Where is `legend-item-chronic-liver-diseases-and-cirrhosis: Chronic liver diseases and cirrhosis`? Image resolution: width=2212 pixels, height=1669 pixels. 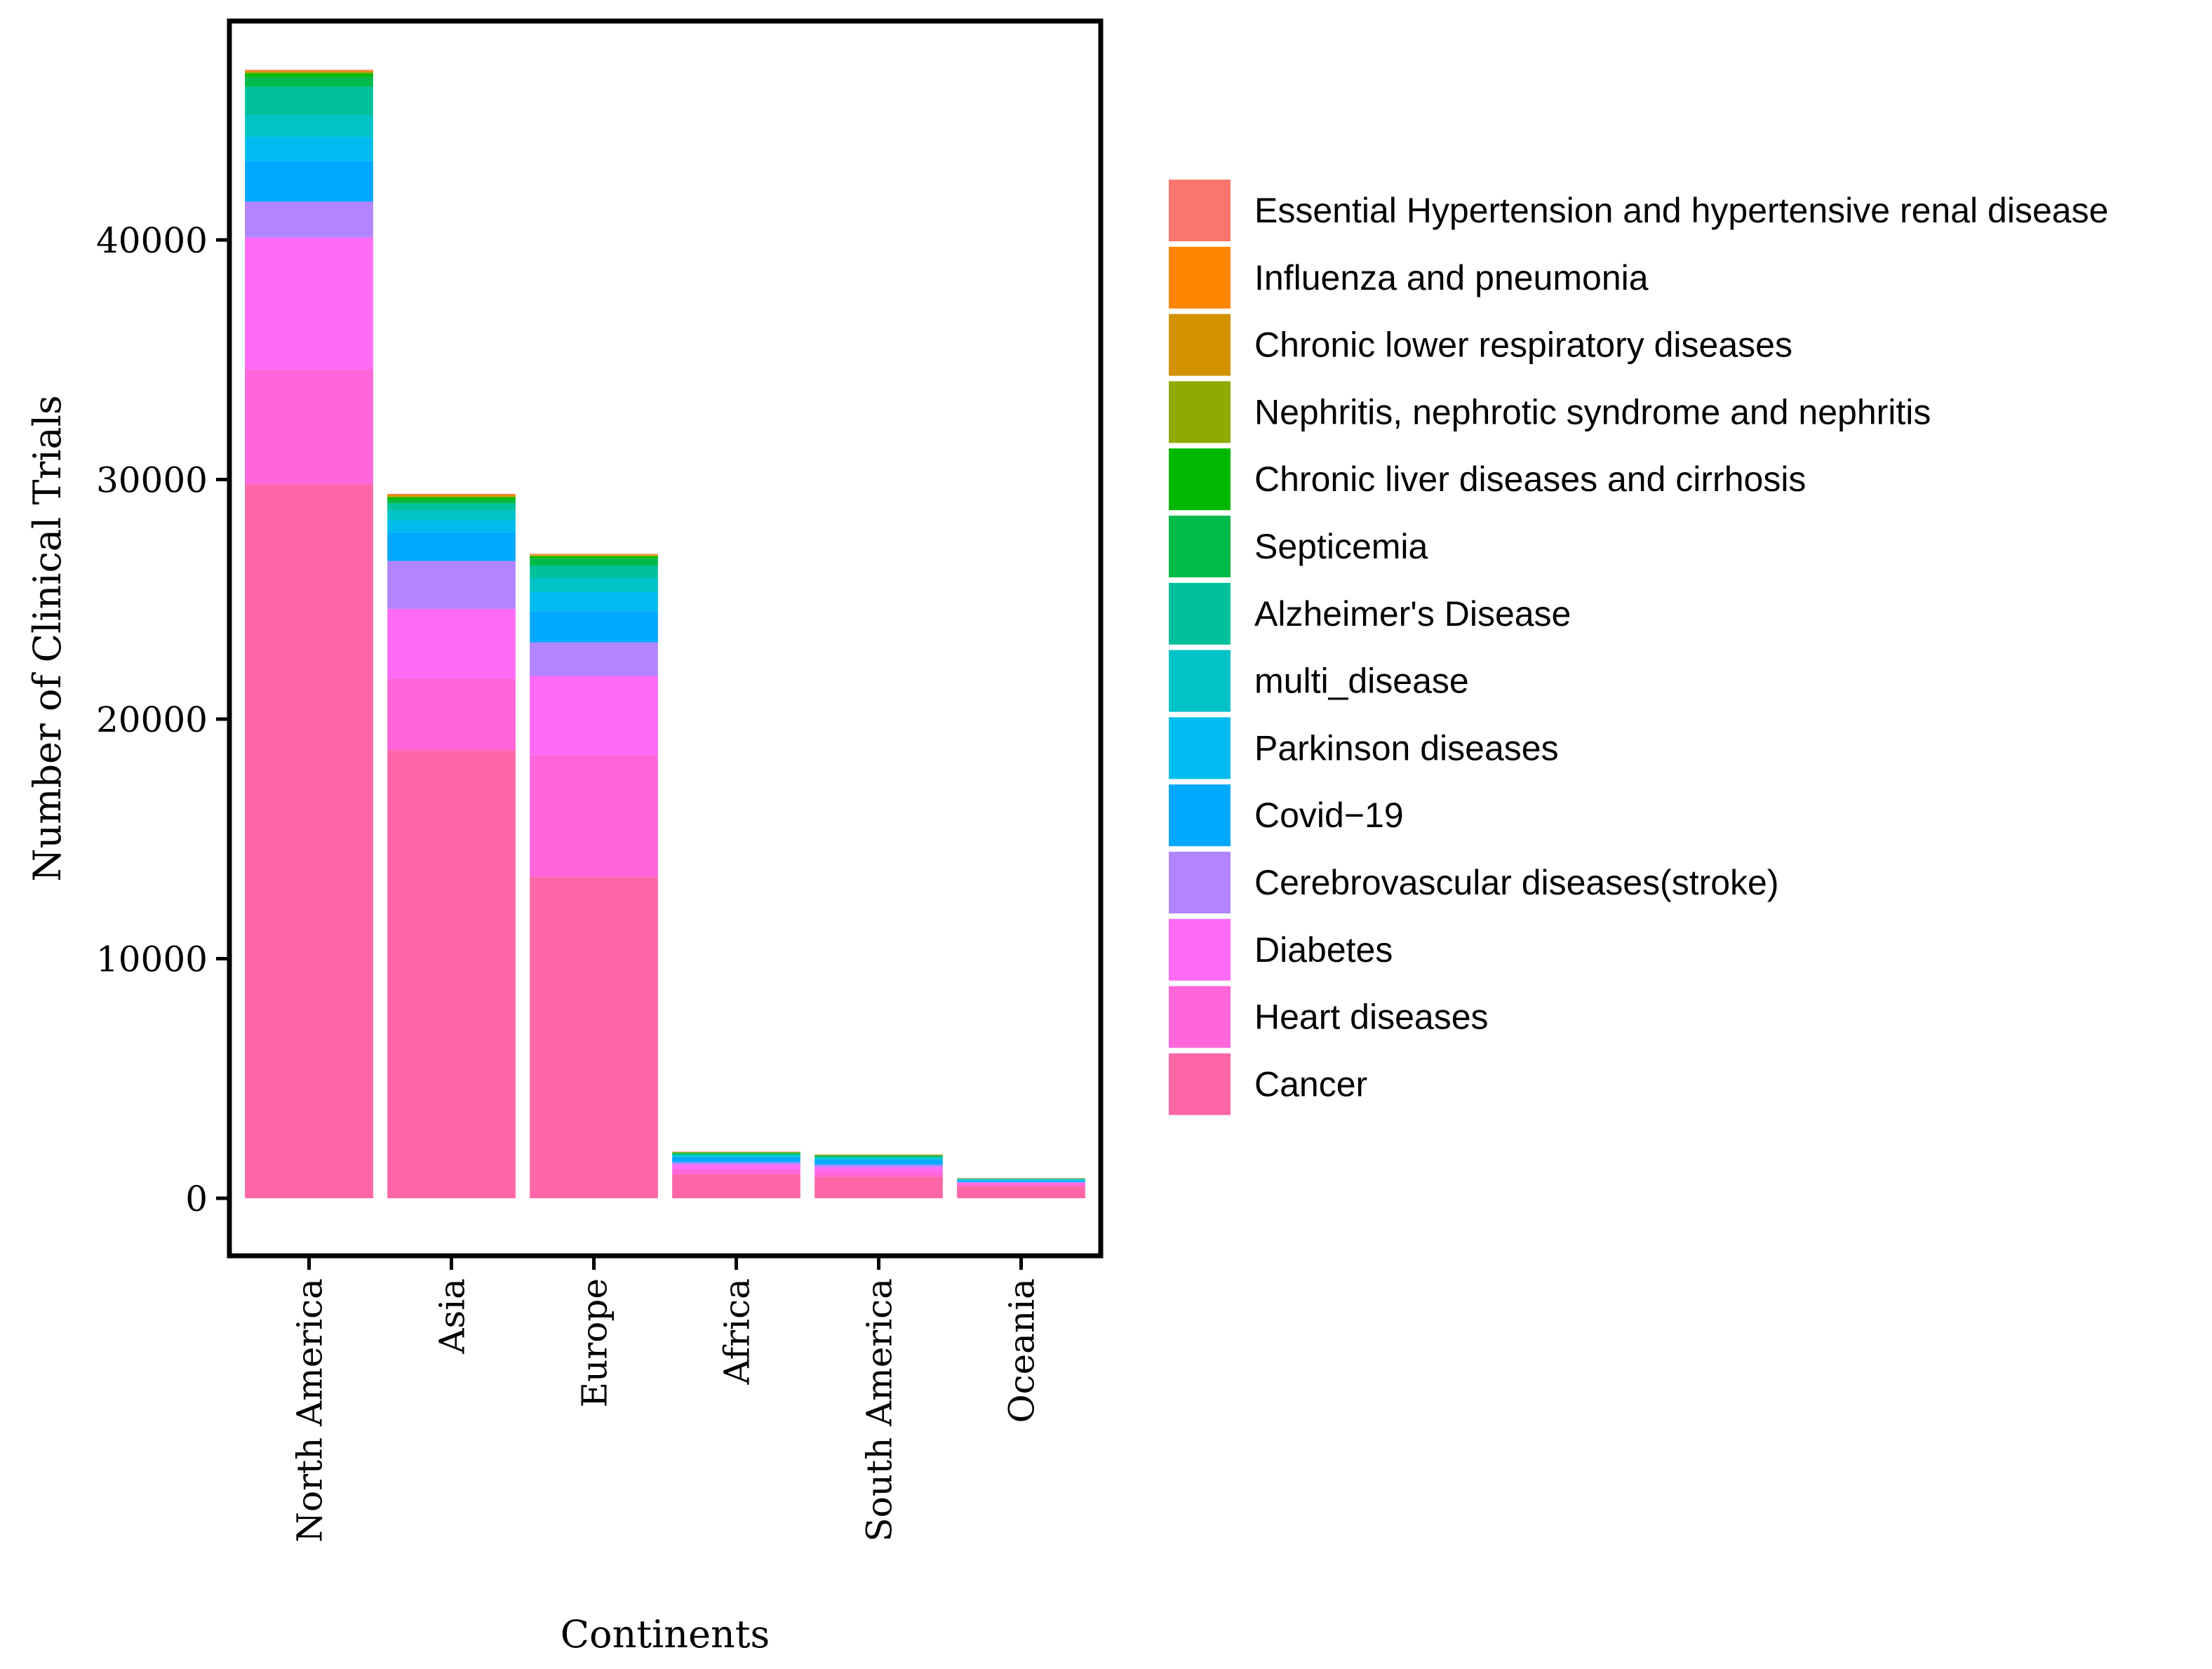 legend-item-chronic-liver-diseases-and-cirrhosis: Chronic liver diseases and cirrhosis is located at coordinates (1487, 480).